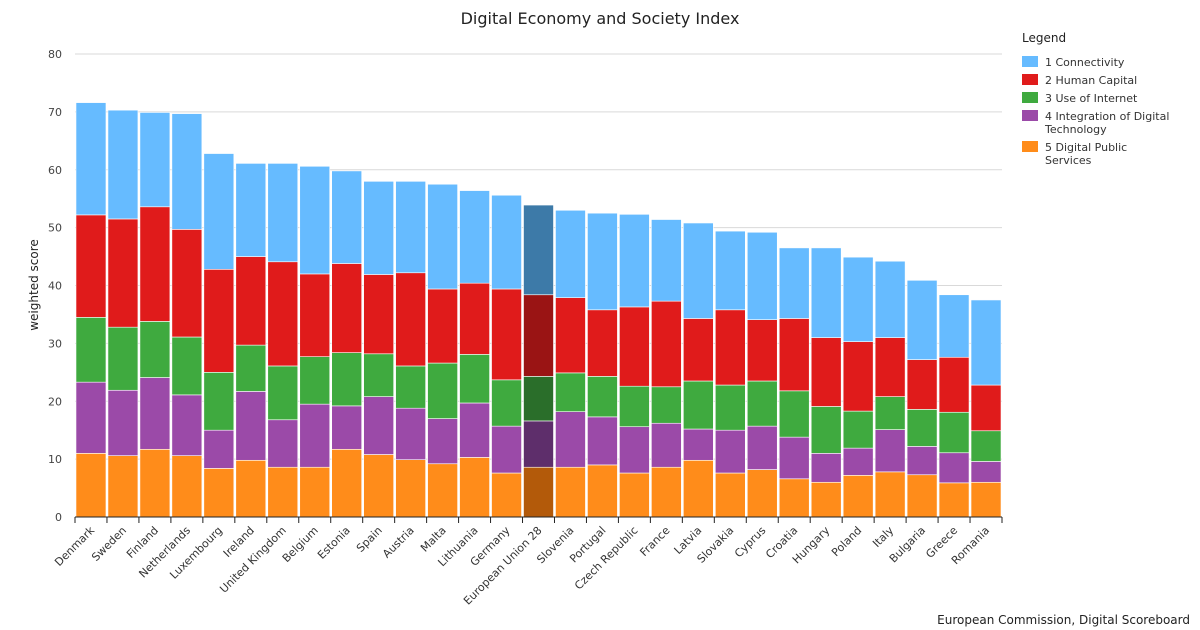  What do you see at coordinates (347, 427) in the screenshot?
I see `bar-estonia-4-integration-of-digital-technology` at bounding box center [347, 427].